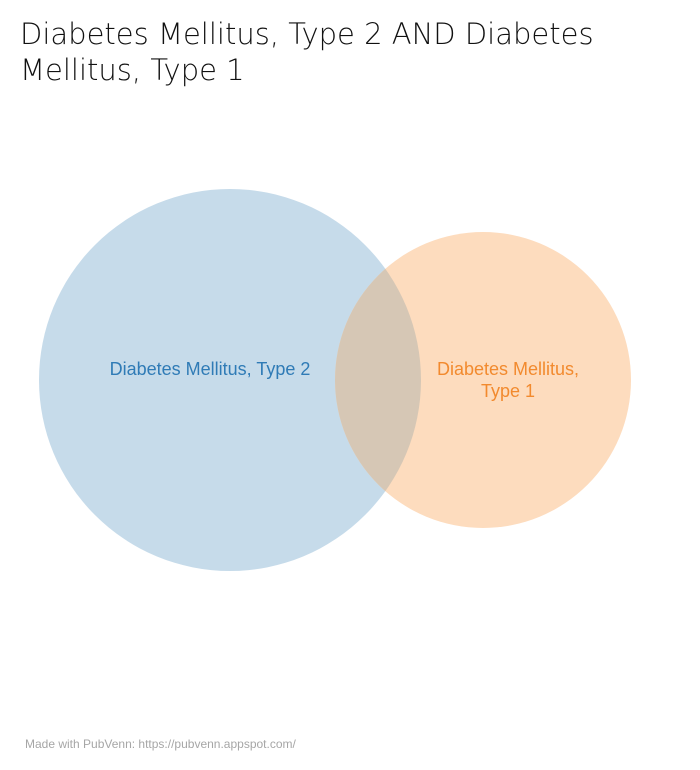  I want to click on set-label-type-2: Diabetes Mellitus, Type 2, so click(210, 369).